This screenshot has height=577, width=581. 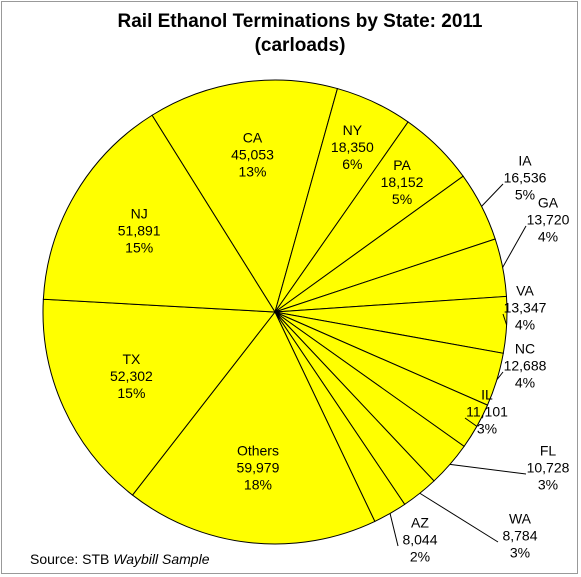 What do you see at coordinates (131, 376) in the screenshot?
I see `slice-value-label: 52,302` at bounding box center [131, 376].